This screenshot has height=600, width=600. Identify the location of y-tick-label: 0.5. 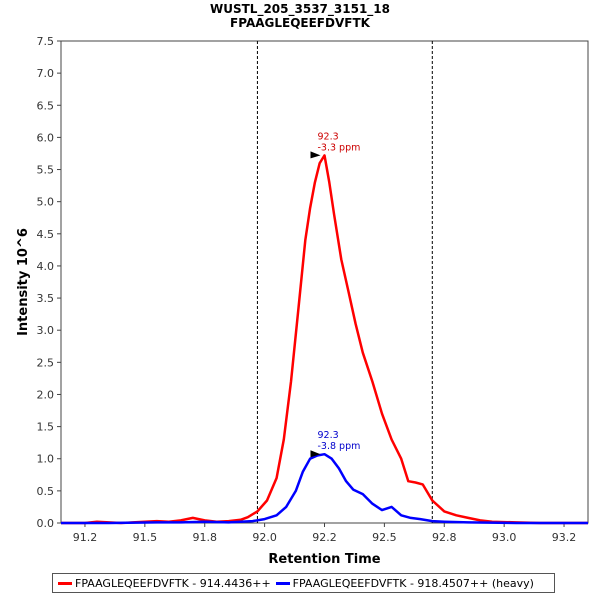
(46, 491).